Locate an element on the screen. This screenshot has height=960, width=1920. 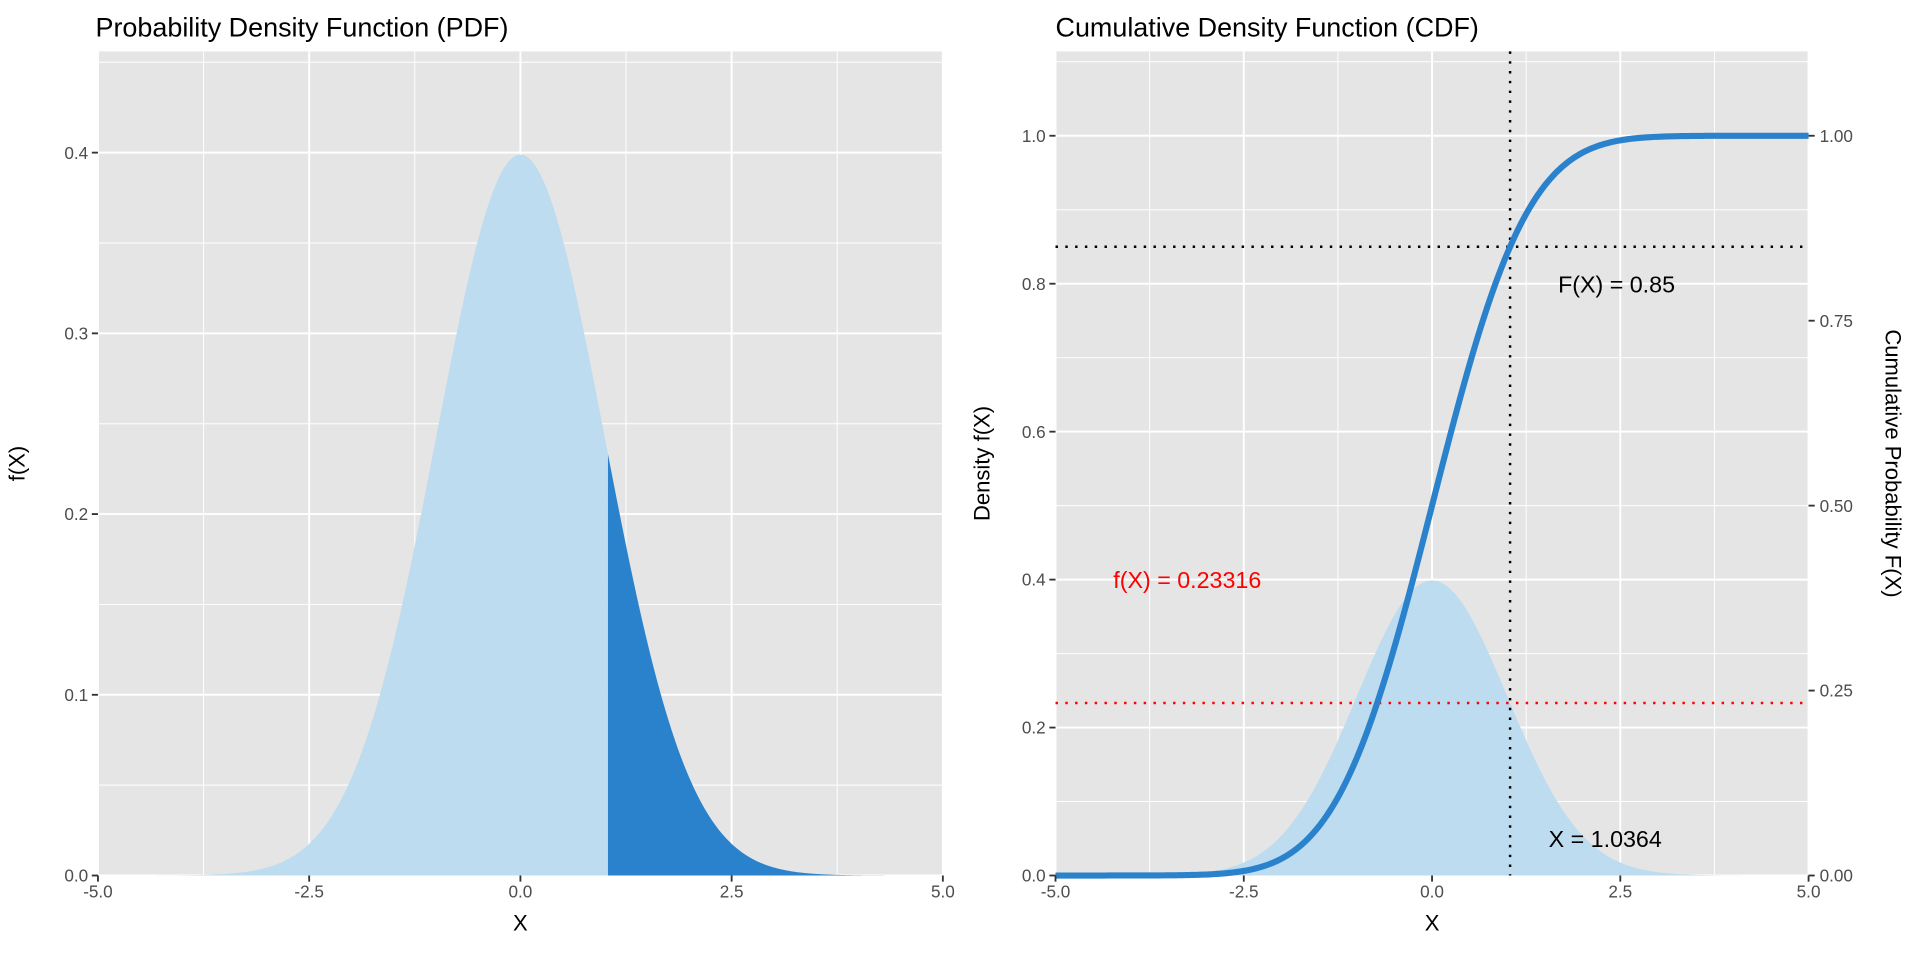
y-tick-label: 0.6 is located at coordinates (1034, 432).